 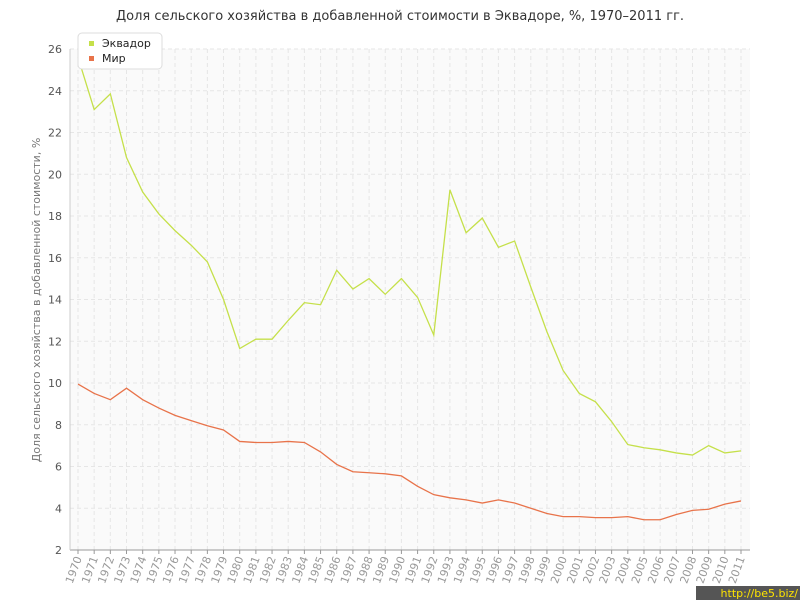 I want to click on y-tick-label: 16, so click(x=55, y=258).